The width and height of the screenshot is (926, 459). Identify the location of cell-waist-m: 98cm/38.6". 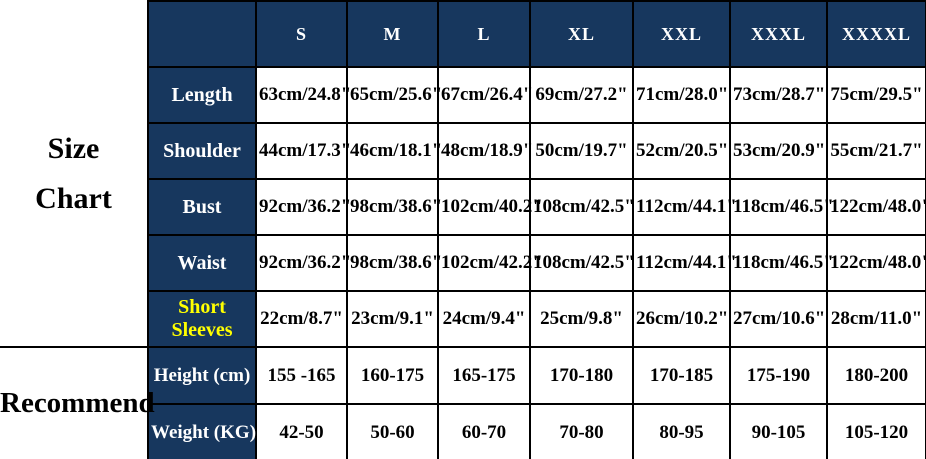
(394, 263).